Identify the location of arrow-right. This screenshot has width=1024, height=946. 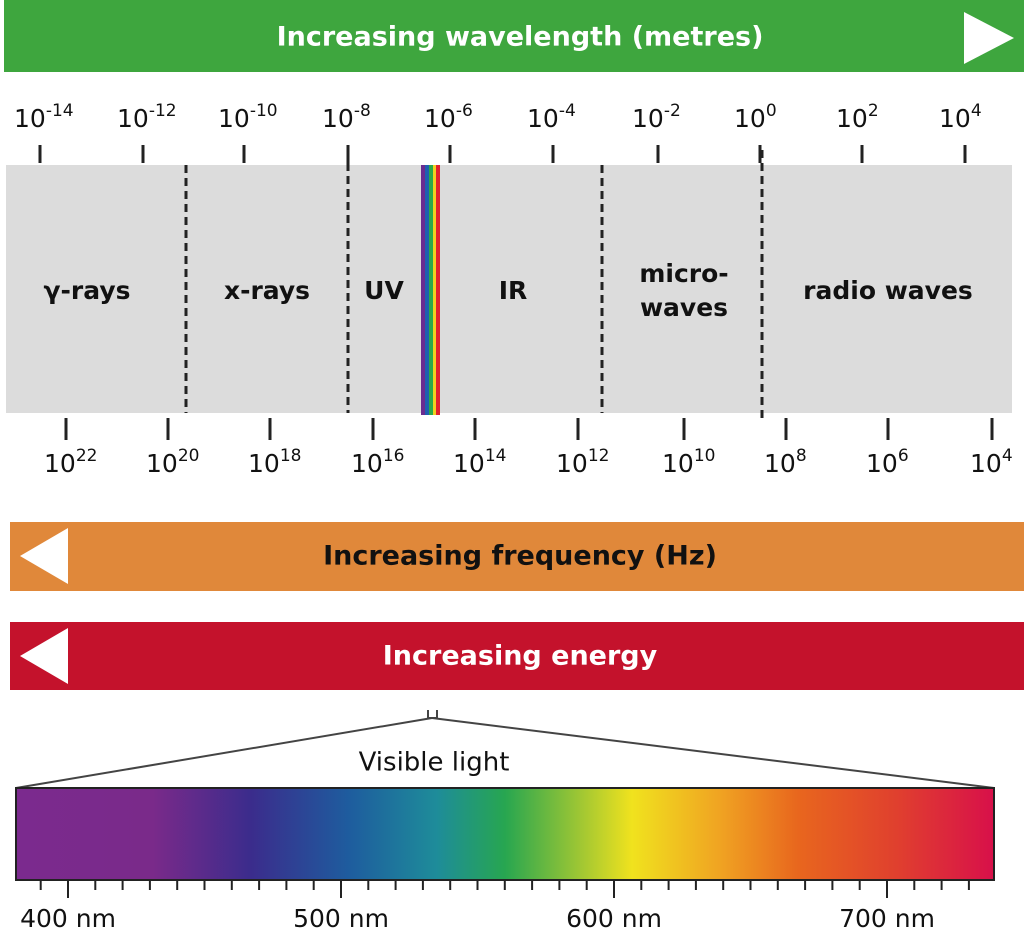
(989, 38).